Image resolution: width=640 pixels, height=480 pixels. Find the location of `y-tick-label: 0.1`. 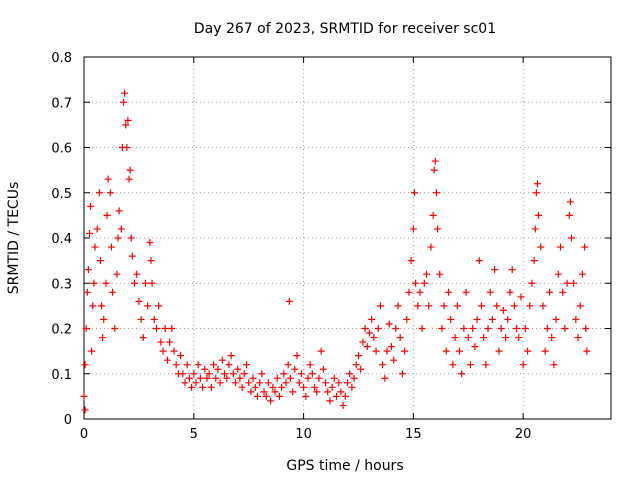

y-tick-label: 0.1 is located at coordinates (61, 375).